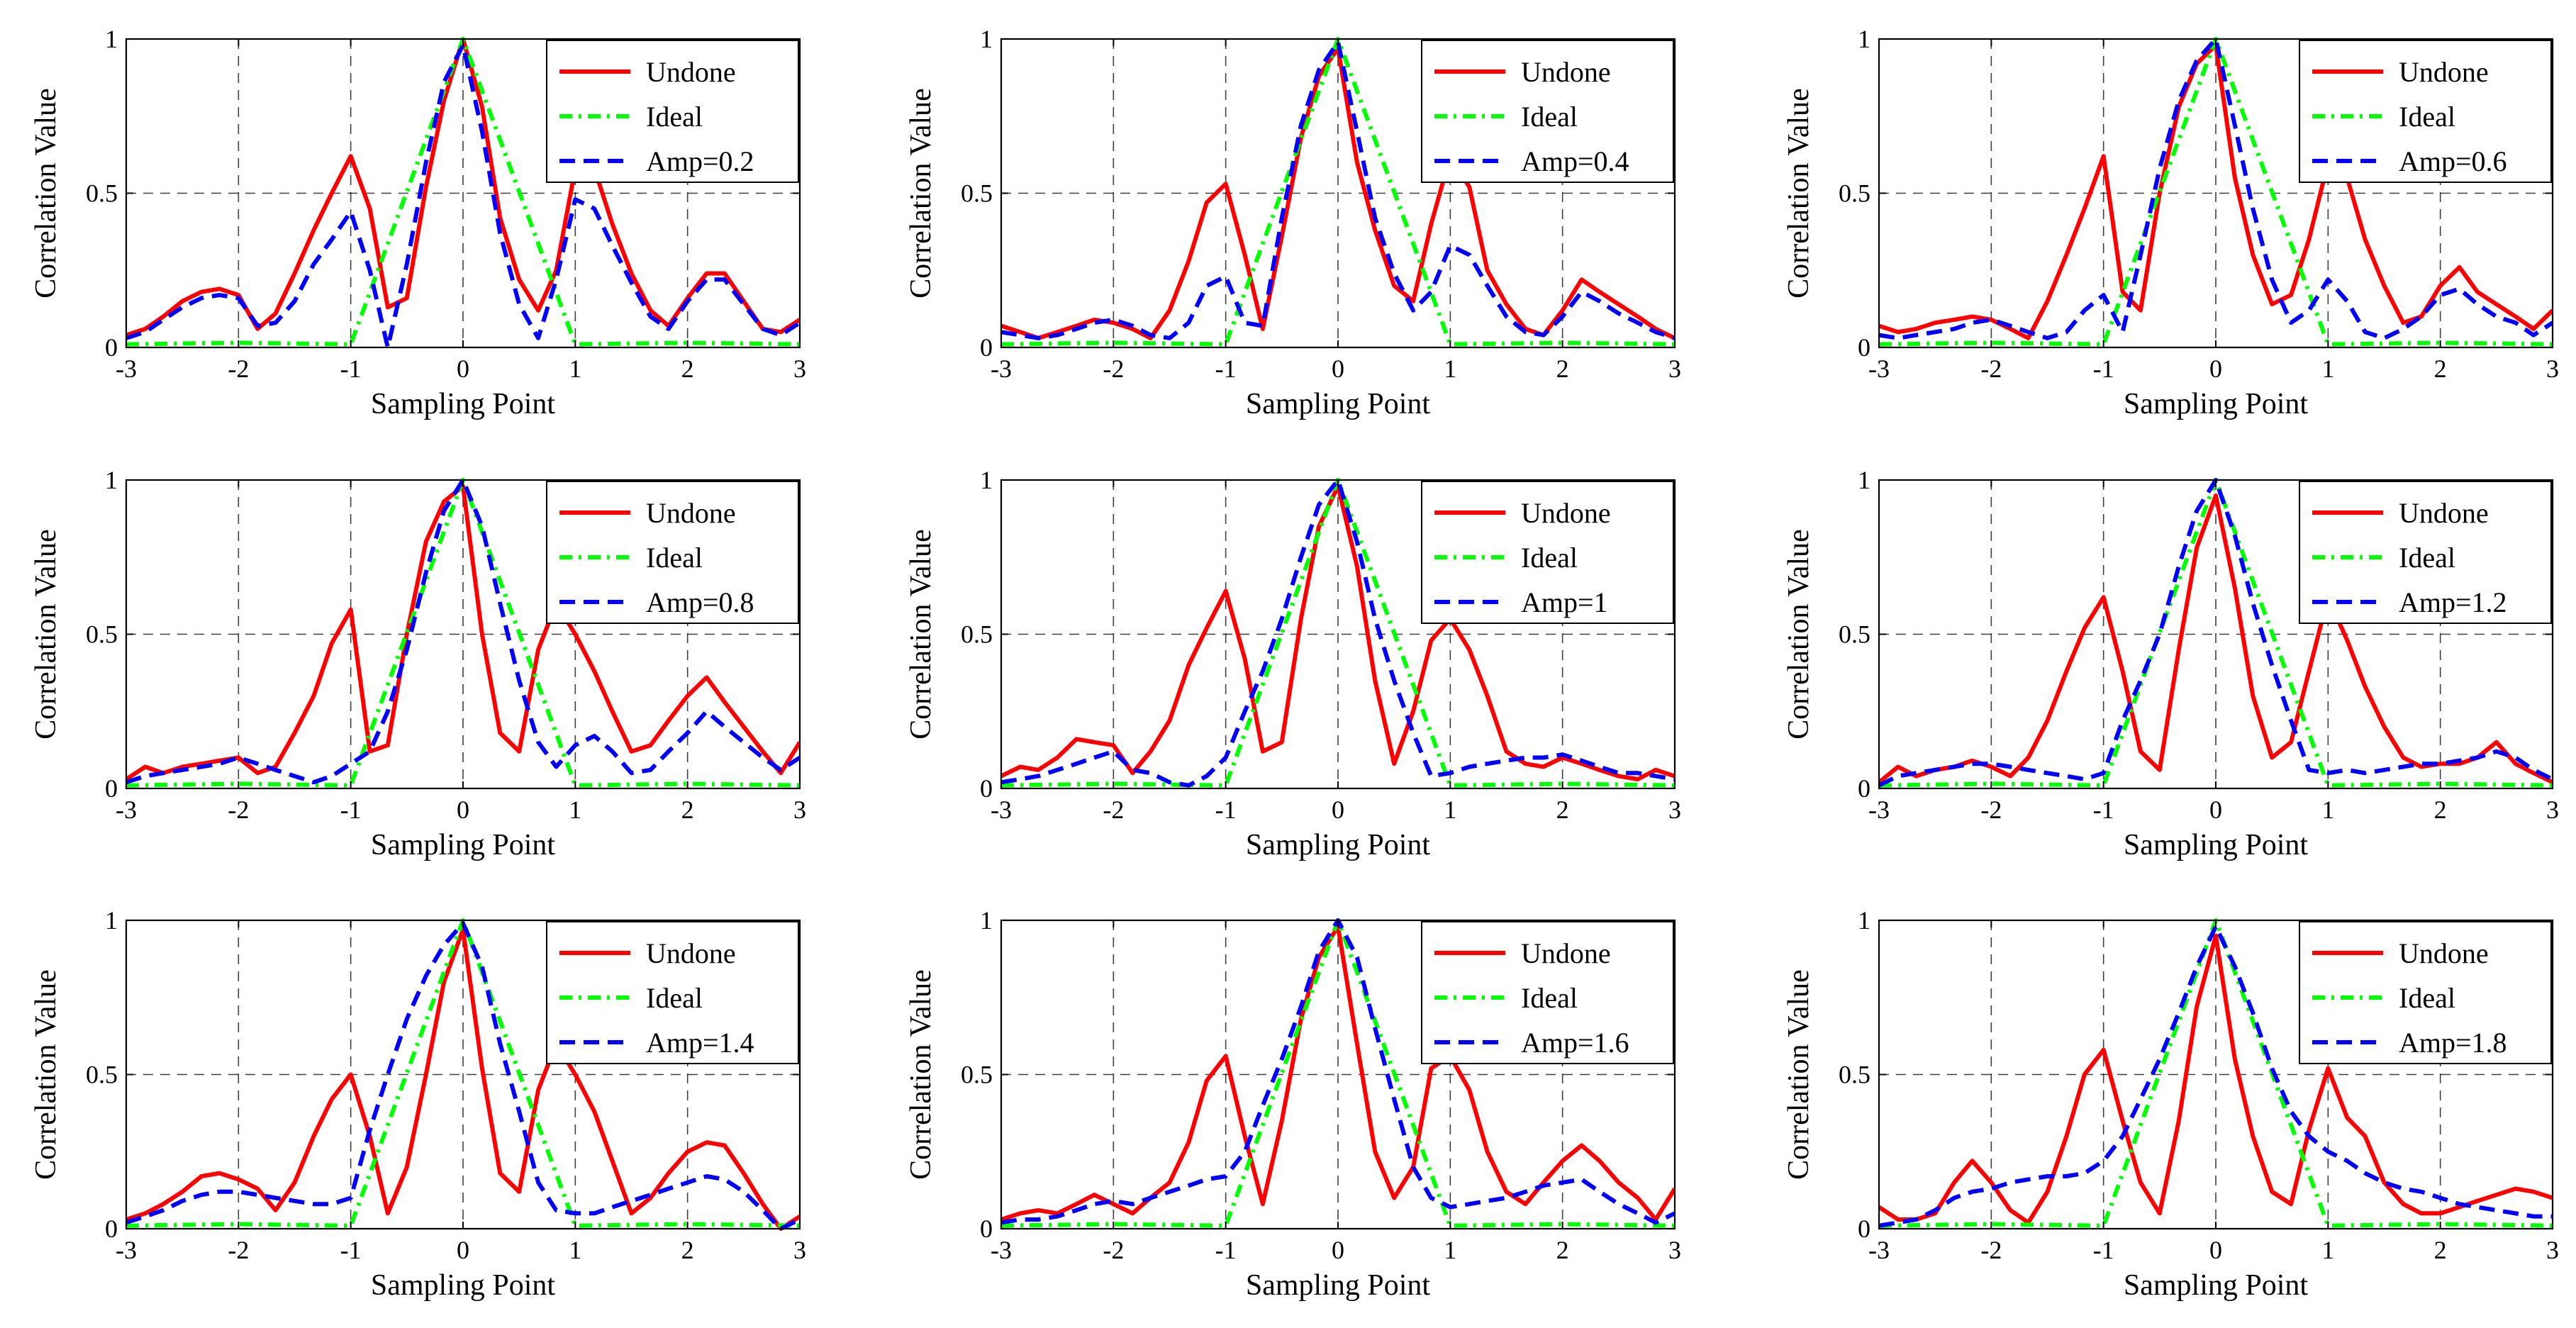  What do you see at coordinates (1575, 1043) in the screenshot?
I see `legend-label-amp: Amp=1.6` at bounding box center [1575, 1043].